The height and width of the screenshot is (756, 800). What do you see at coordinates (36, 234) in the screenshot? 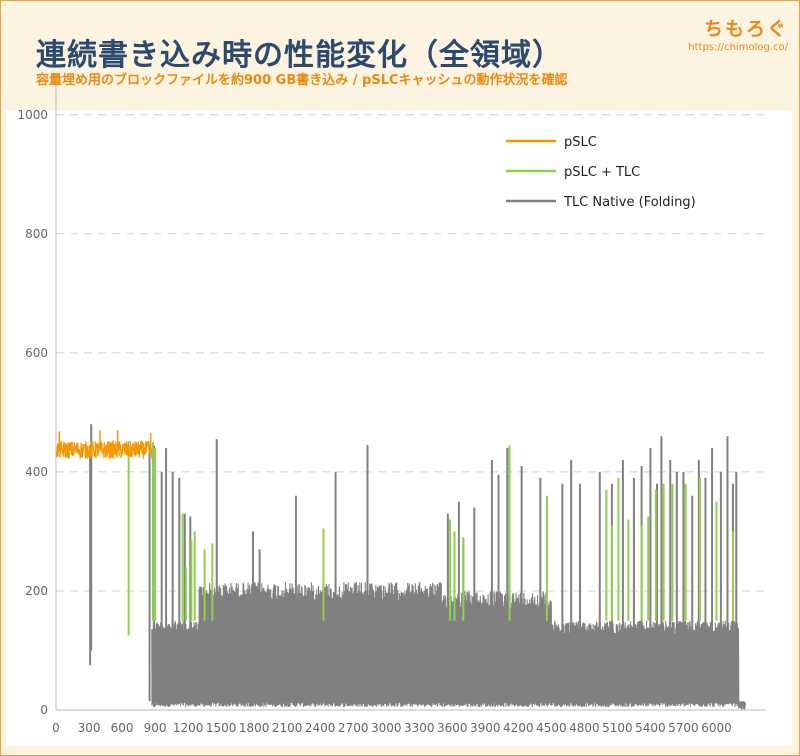
I see `y-tick-label: 800` at bounding box center [36, 234].